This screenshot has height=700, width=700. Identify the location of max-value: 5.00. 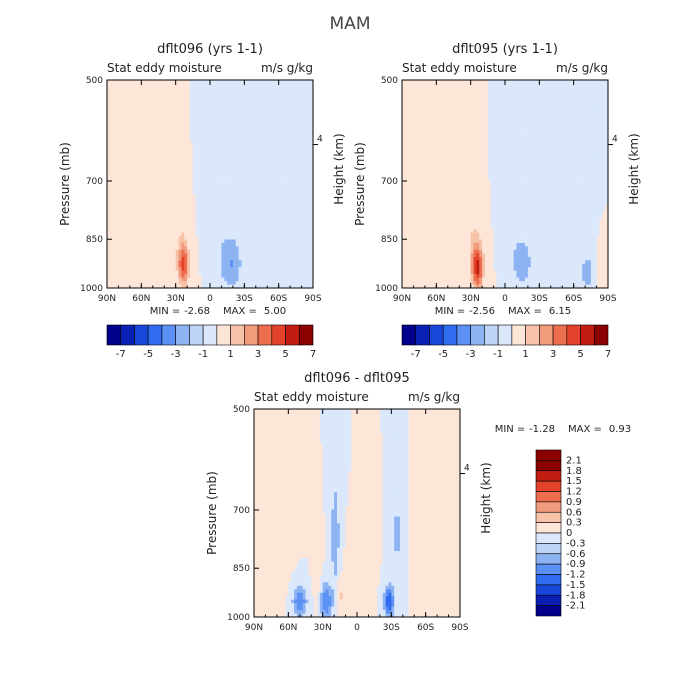
(275, 311).